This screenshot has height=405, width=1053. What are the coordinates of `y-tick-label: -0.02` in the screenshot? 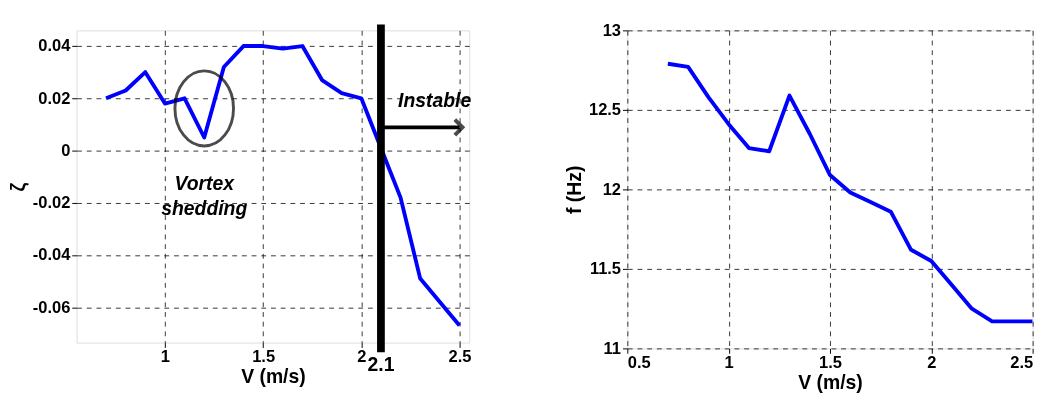 It's located at (51, 202).